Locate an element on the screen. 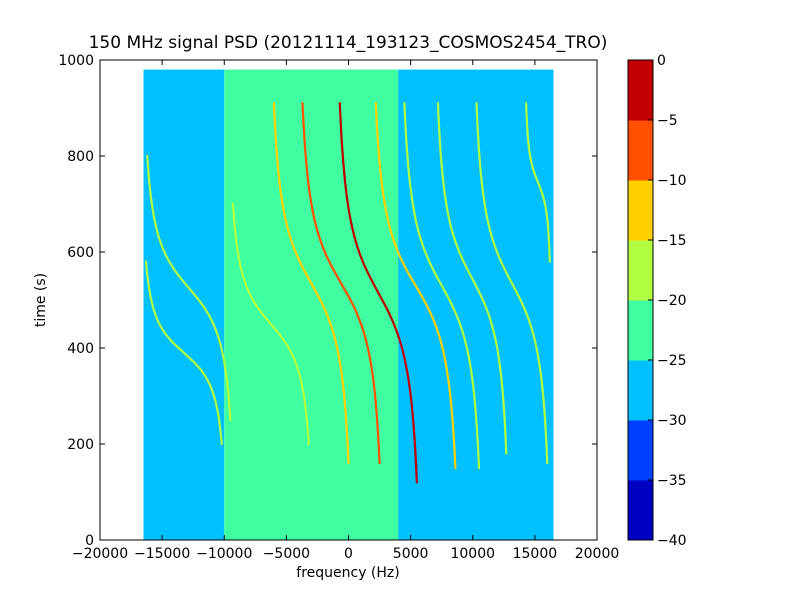 The height and width of the screenshot is (604, 800). colorbar-tick-label: 0 is located at coordinates (661, 61).